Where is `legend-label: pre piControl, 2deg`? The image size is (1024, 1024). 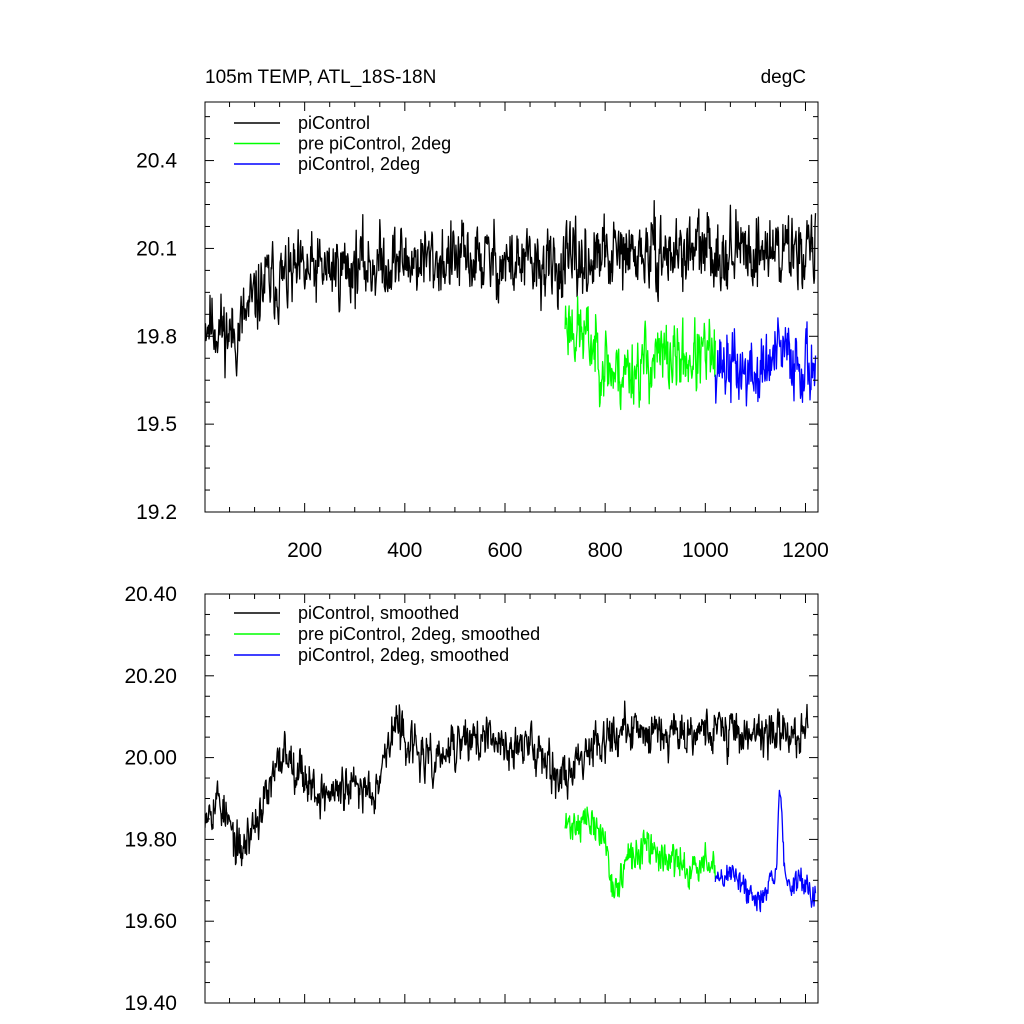 legend-label: pre piControl, 2deg is located at coordinates (374, 144).